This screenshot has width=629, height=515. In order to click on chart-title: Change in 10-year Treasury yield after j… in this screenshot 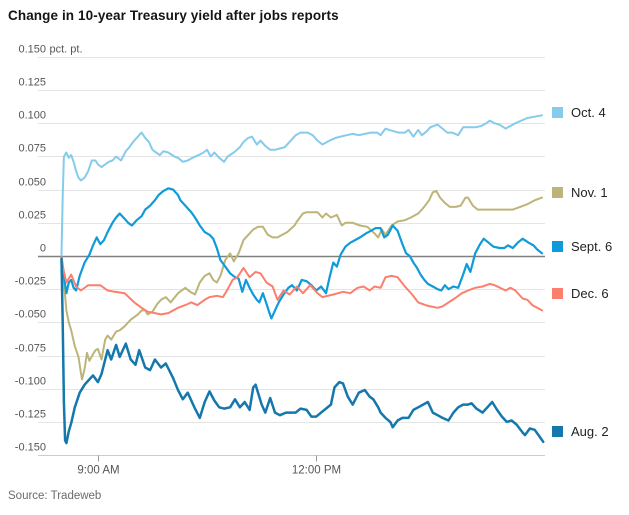, I will do `click(173, 15)`.